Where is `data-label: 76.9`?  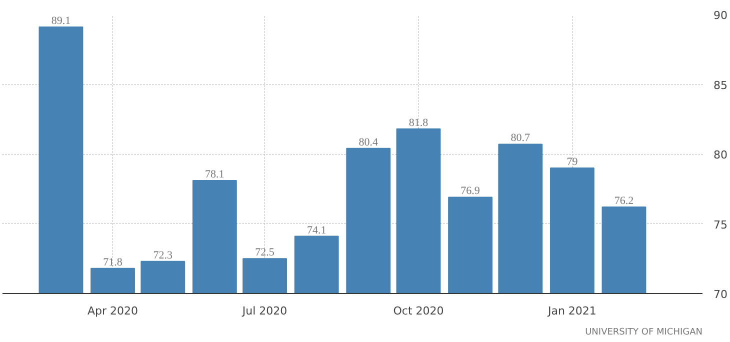 data-label: 76.9 is located at coordinates (470, 191).